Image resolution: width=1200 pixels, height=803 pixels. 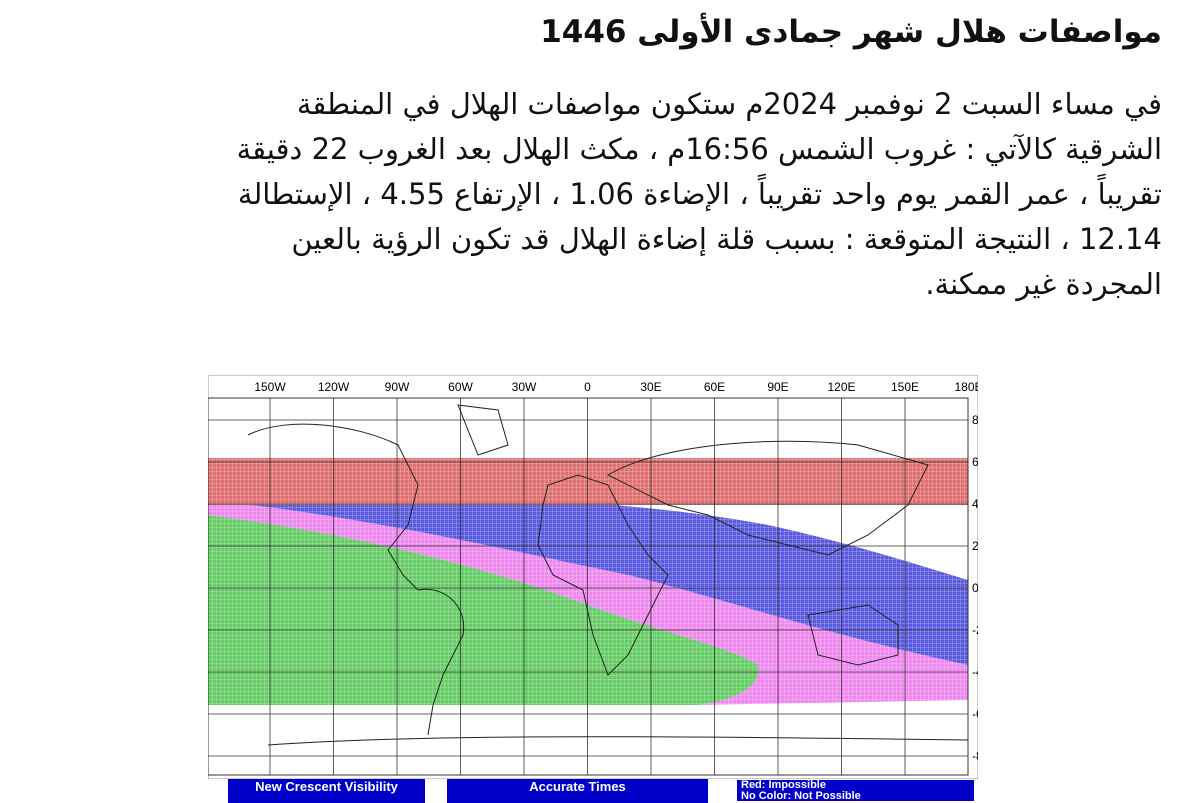 What do you see at coordinates (1043, 284) in the screenshot?
I see `body-line: المجردة غير ممكنة.` at bounding box center [1043, 284].